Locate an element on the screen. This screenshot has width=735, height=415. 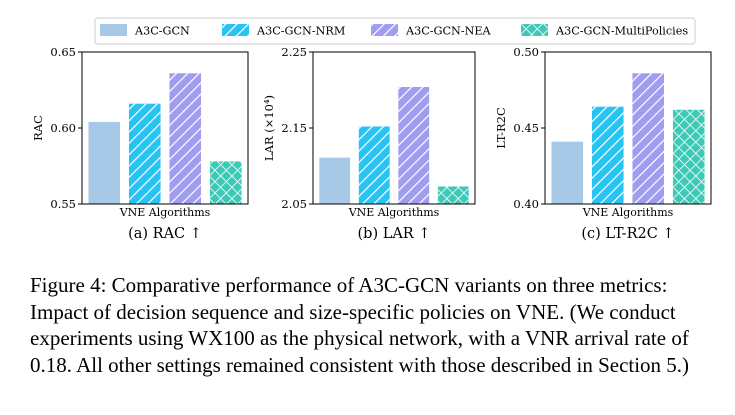
subcaption: (a) RAC ↑ is located at coordinates (165, 234).